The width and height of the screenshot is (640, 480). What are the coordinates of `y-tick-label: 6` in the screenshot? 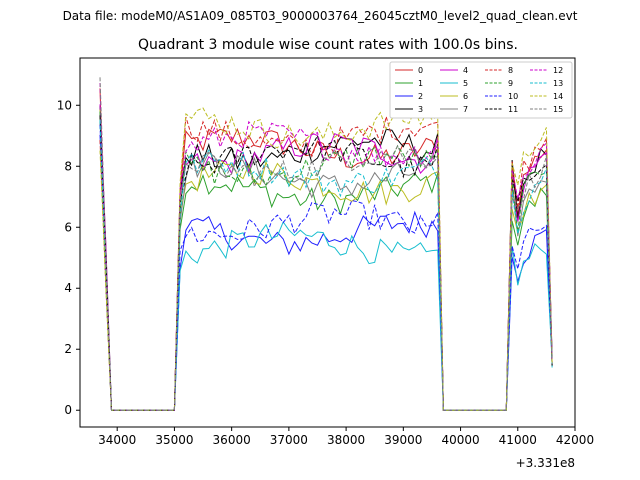 It's located at (68, 227).